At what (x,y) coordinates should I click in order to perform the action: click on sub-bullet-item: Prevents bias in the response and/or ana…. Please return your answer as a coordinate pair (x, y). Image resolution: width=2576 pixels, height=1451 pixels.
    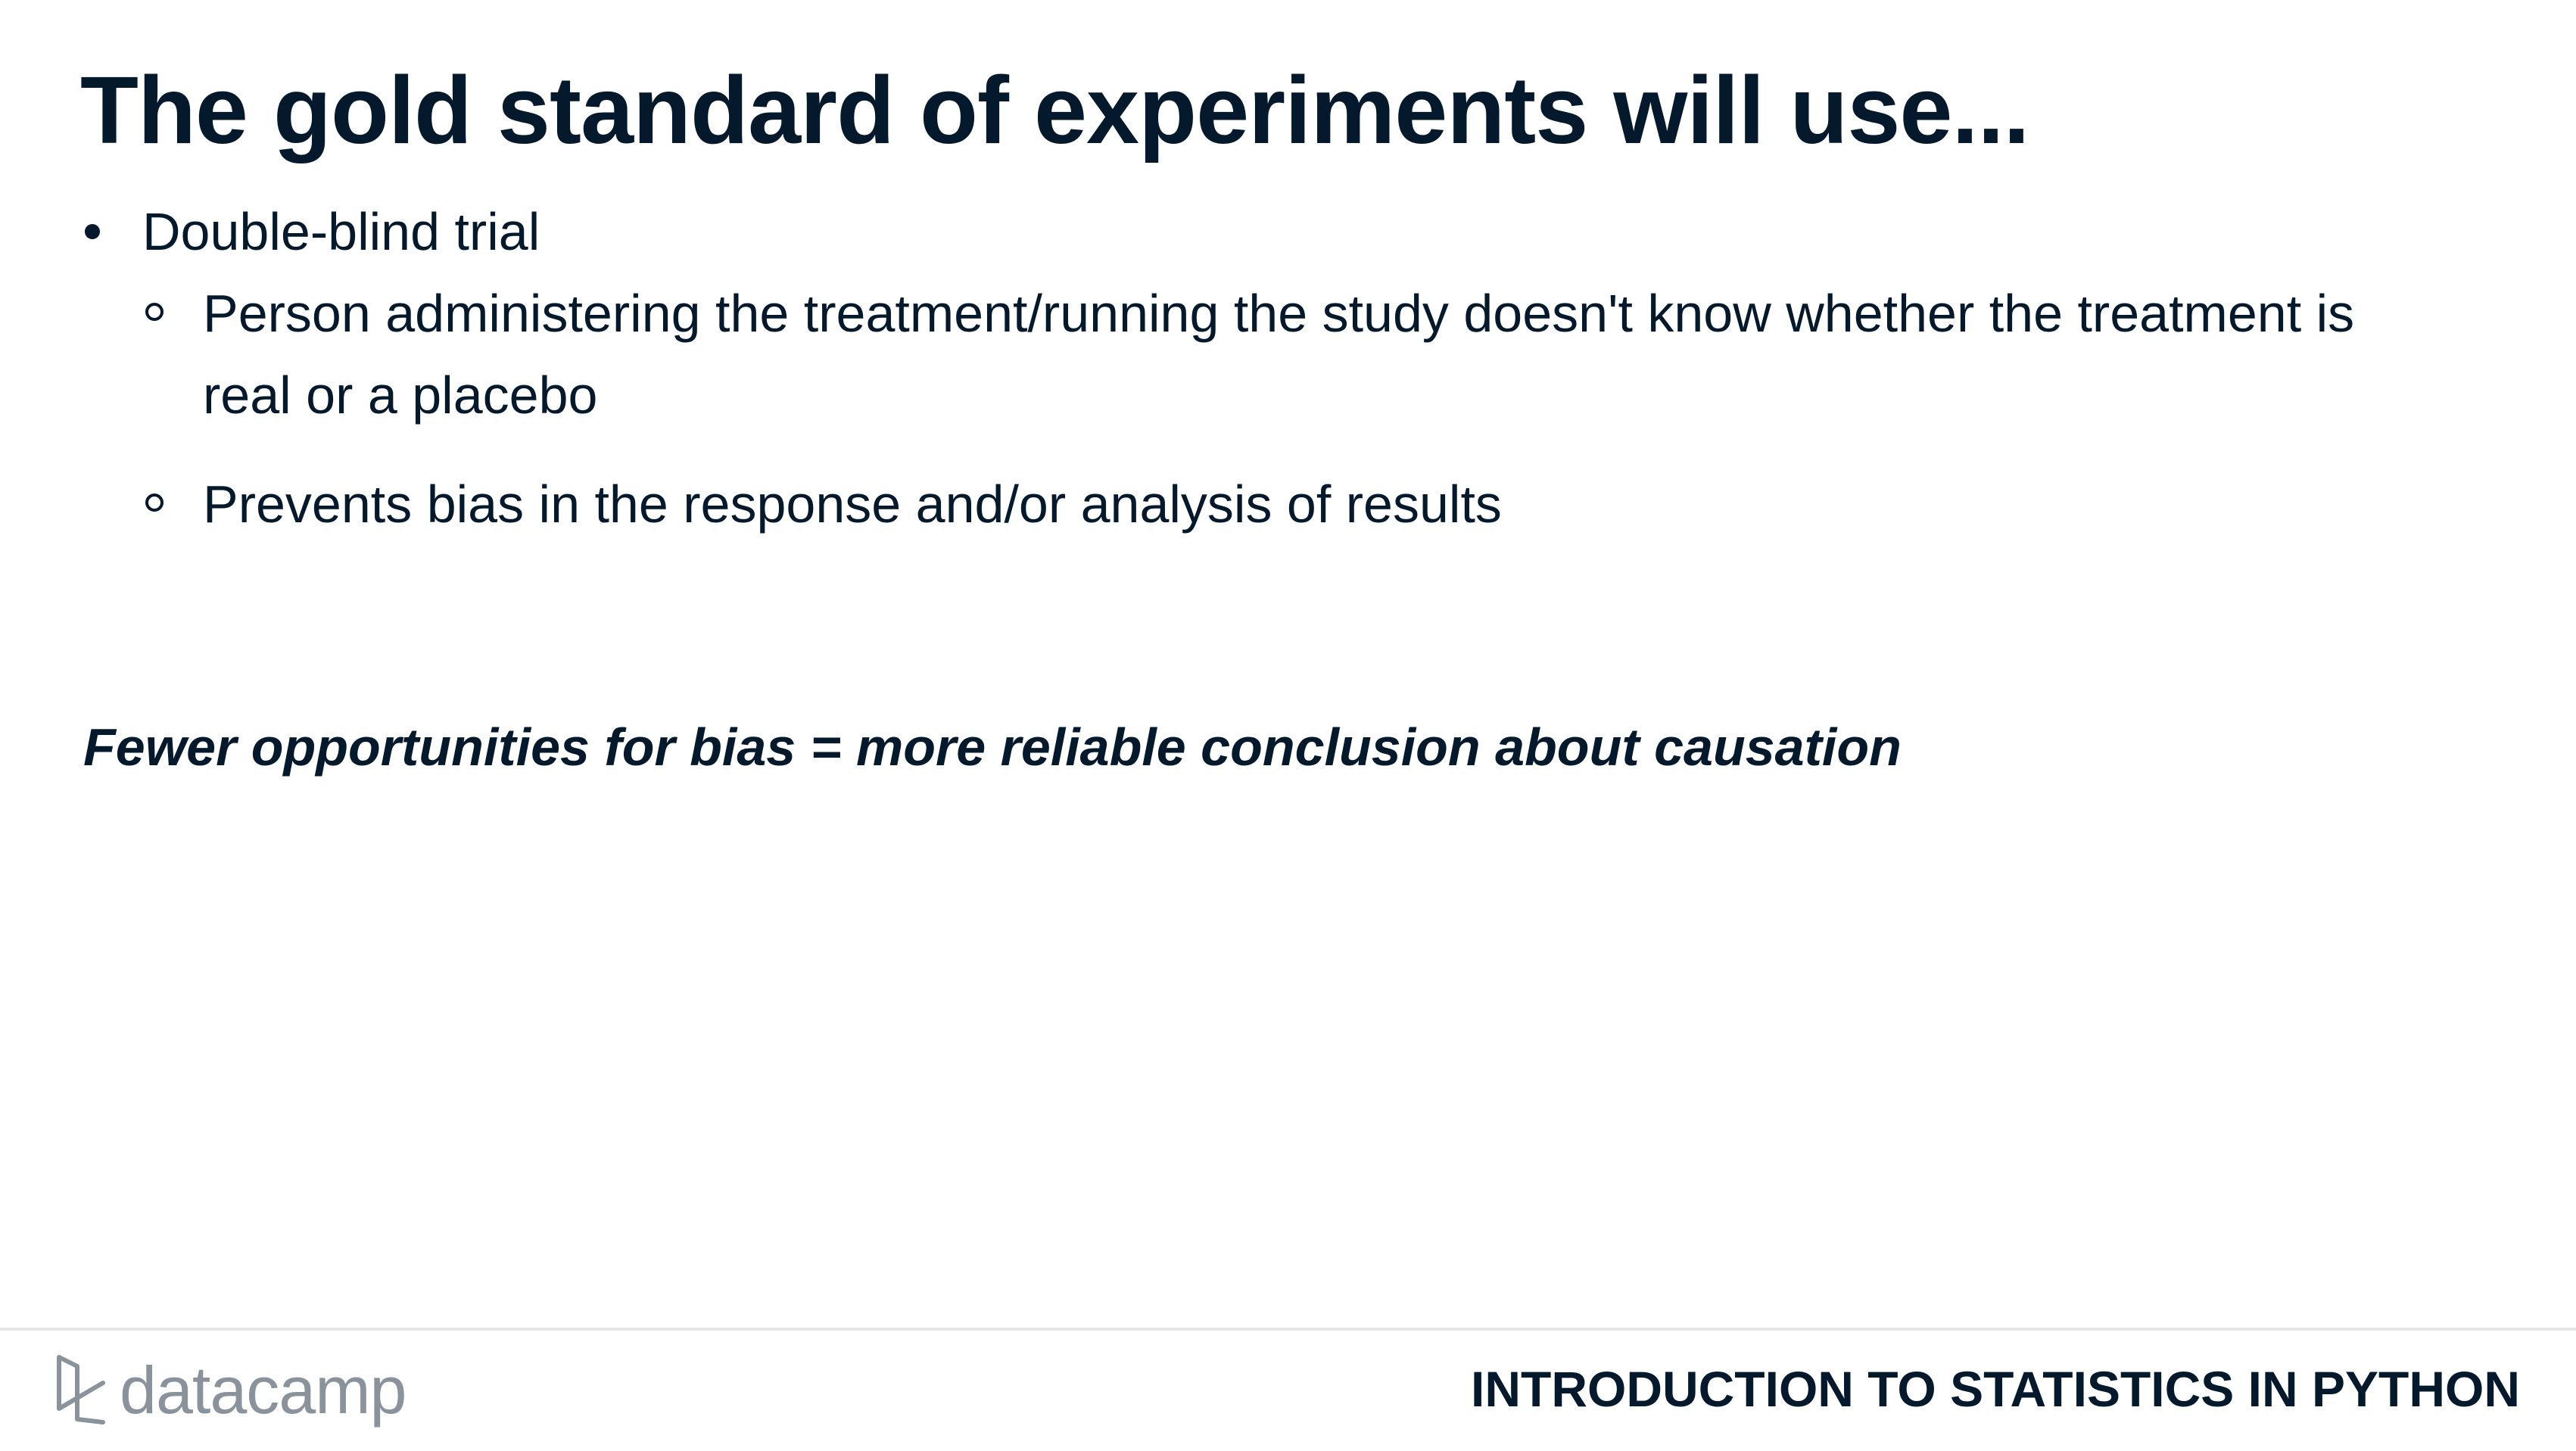
    Looking at the image, I should click on (1284, 504).